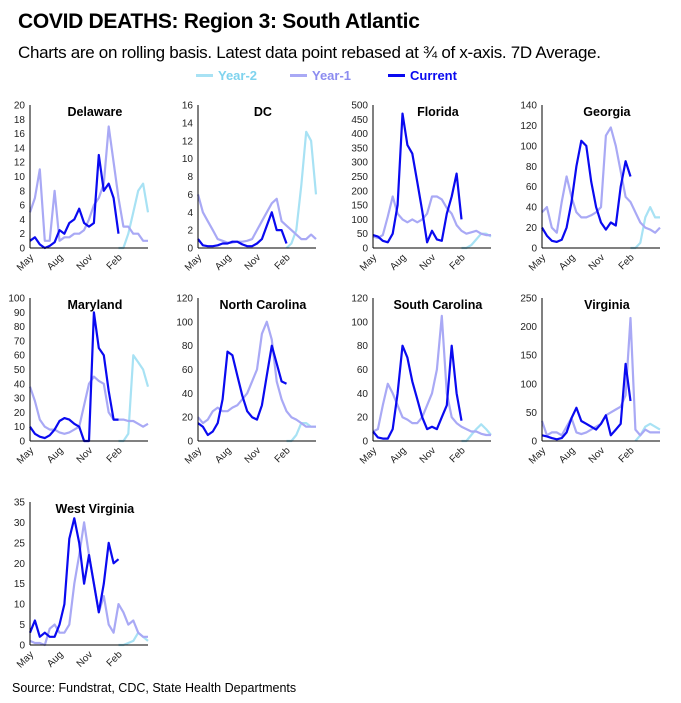 The image size is (681, 703). What do you see at coordinates (359, 148) in the screenshot?
I see `y-tick-label: 350` at bounding box center [359, 148].